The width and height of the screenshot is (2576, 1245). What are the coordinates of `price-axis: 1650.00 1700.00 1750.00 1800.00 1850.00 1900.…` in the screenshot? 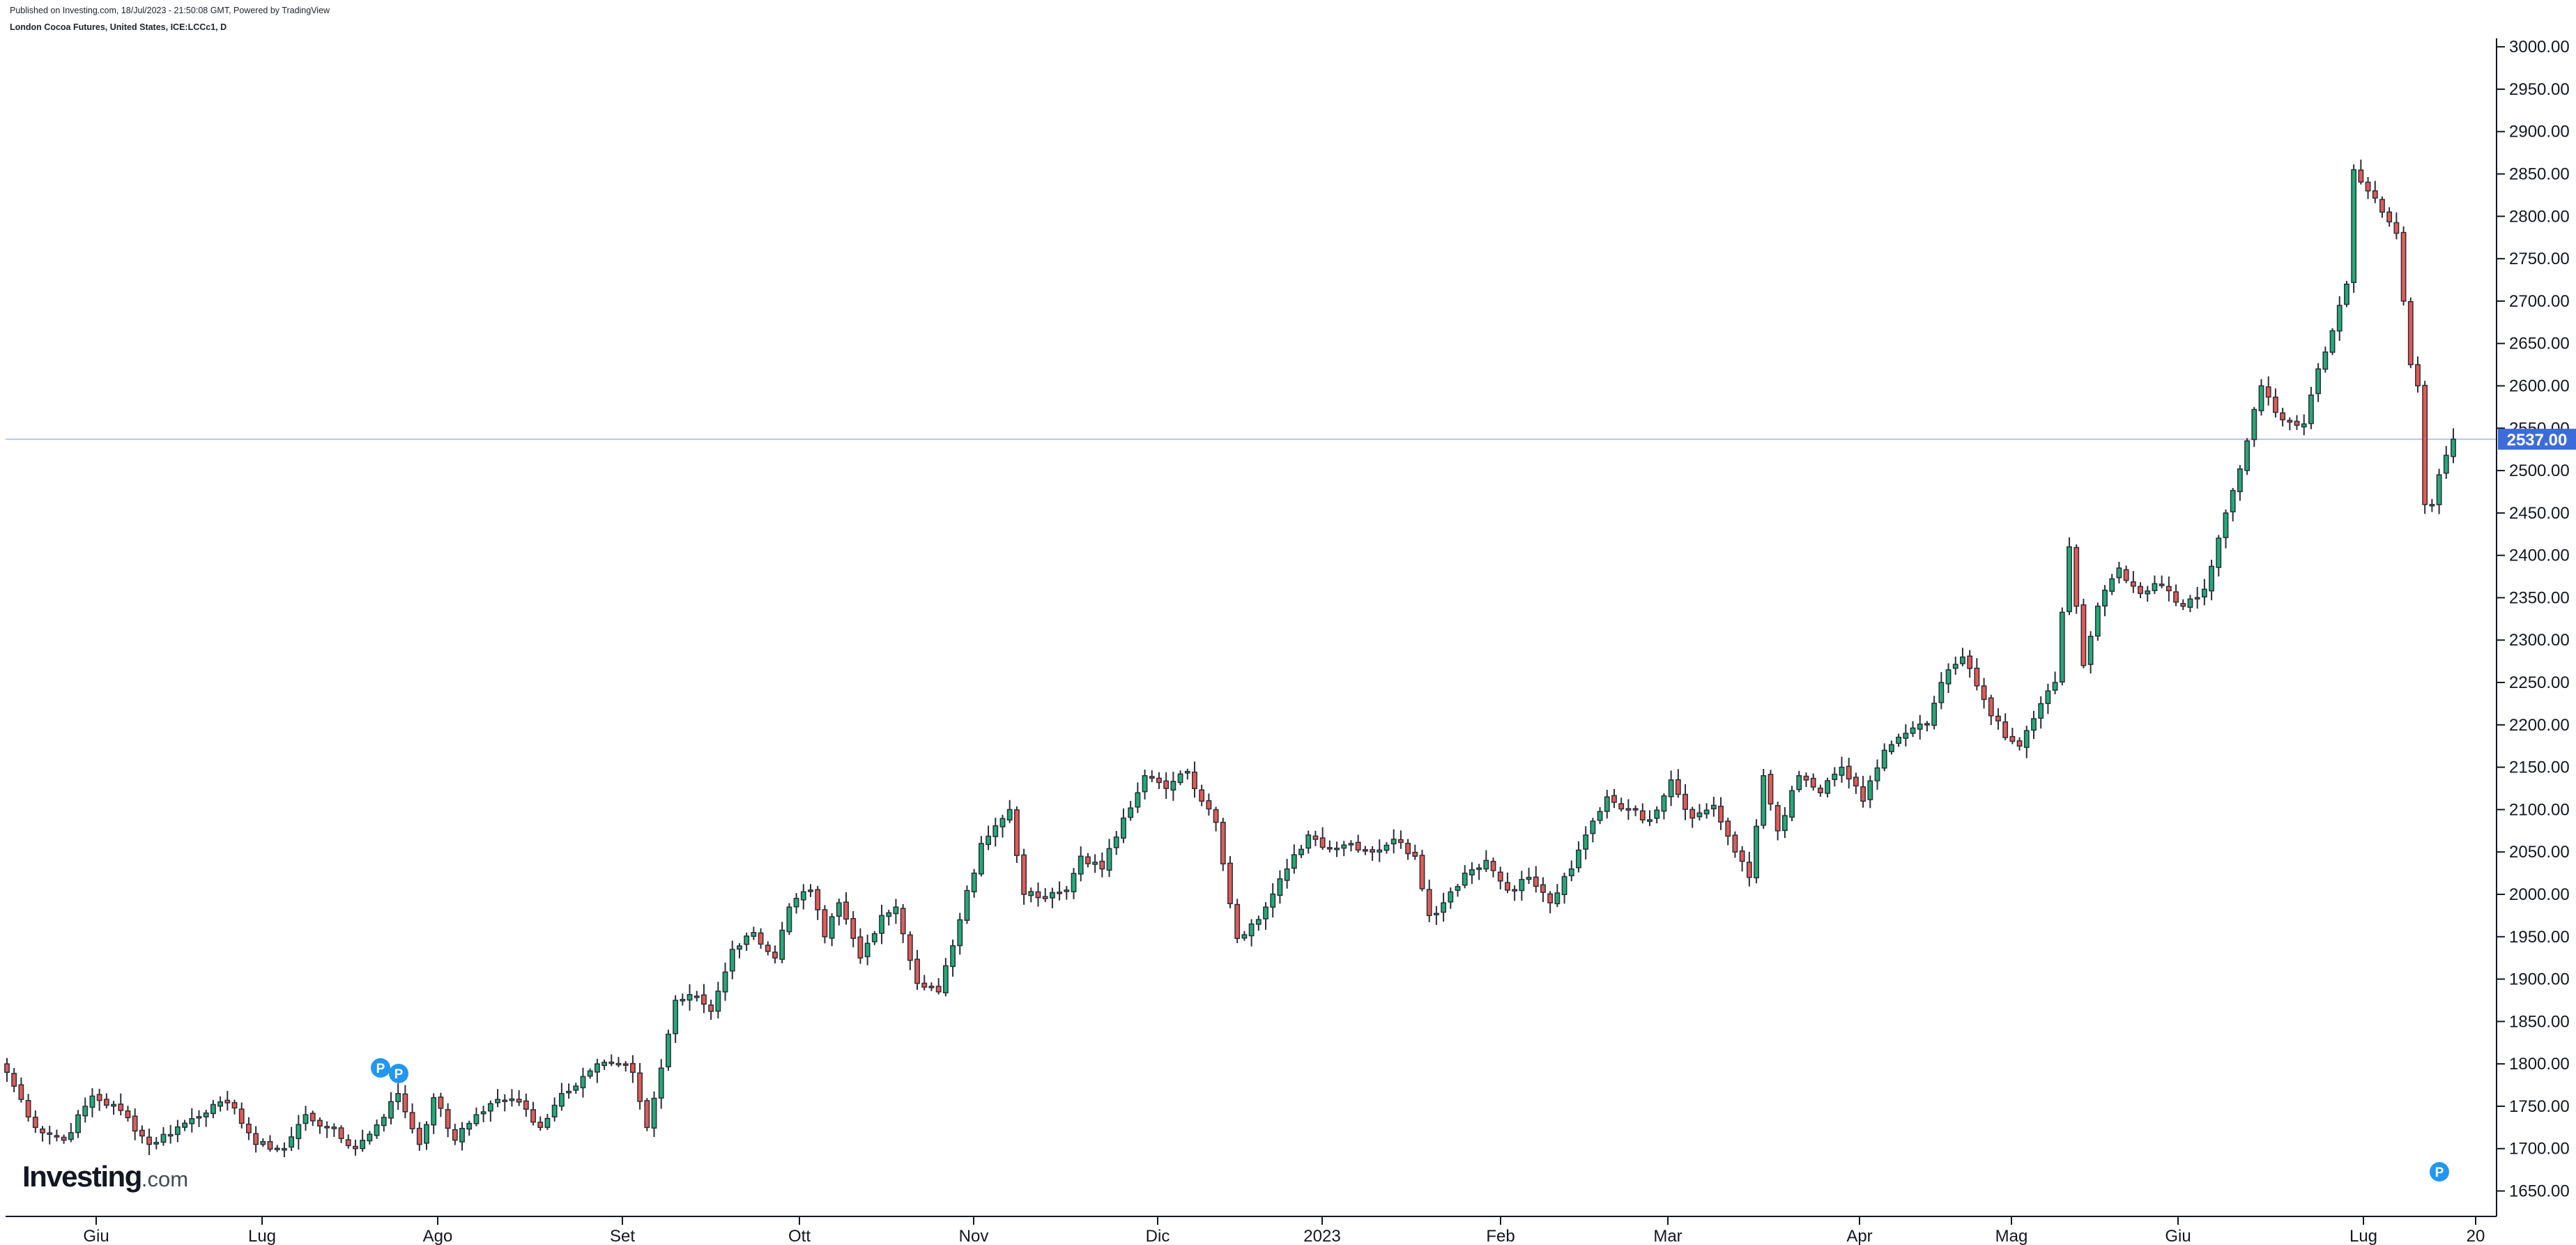 It's located at (2533, 627).